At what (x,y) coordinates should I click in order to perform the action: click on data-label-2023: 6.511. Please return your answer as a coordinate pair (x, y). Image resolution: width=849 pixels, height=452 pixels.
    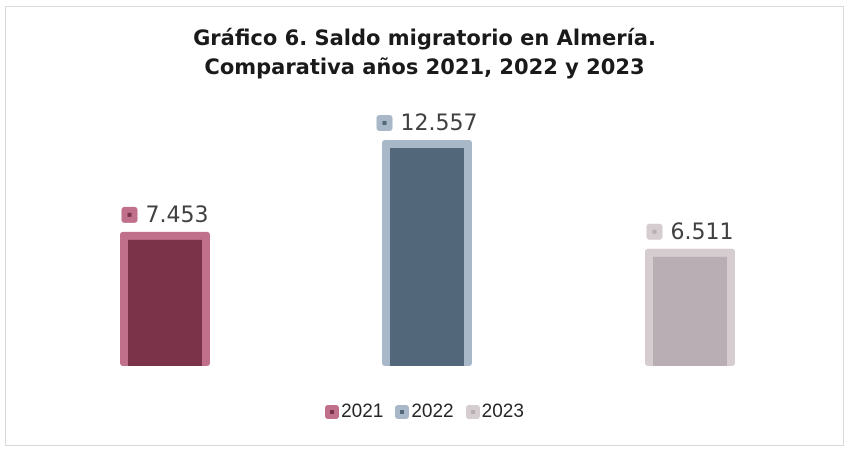
    Looking at the image, I should click on (690, 232).